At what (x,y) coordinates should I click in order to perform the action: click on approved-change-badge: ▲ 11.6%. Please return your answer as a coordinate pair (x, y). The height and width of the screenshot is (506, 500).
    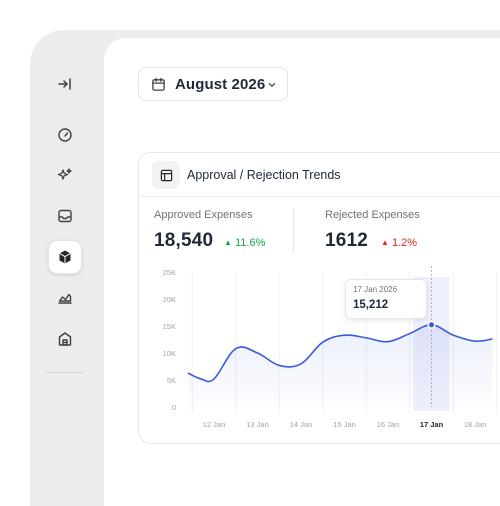
    Looking at the image, I should click on (244, 243).